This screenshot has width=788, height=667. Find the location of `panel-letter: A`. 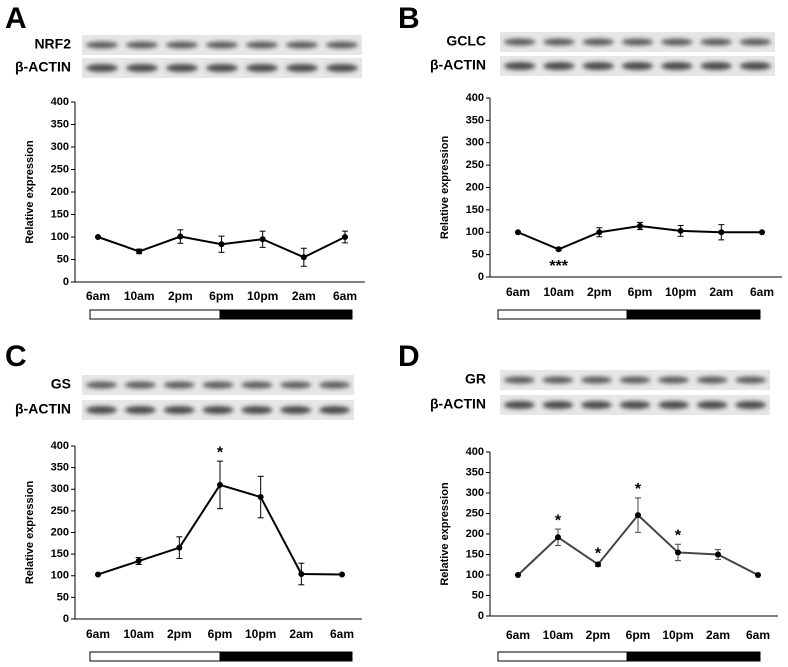

panel-letter: A is located at coordinates (16, 18).